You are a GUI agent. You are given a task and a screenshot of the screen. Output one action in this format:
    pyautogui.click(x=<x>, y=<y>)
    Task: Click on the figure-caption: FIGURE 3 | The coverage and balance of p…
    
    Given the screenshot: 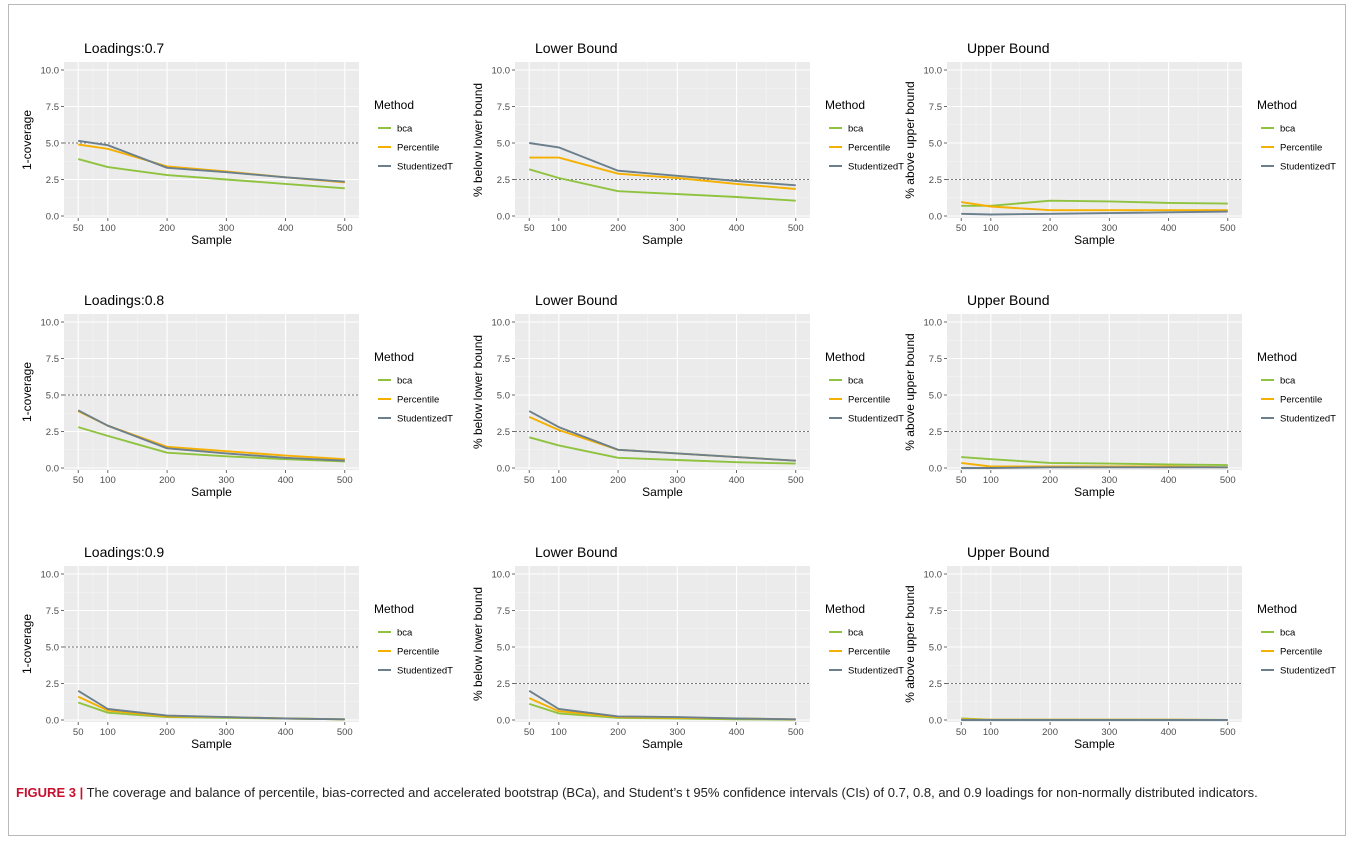 What is the action you would take?
    pyautogui.click(x=676, y=792)
    